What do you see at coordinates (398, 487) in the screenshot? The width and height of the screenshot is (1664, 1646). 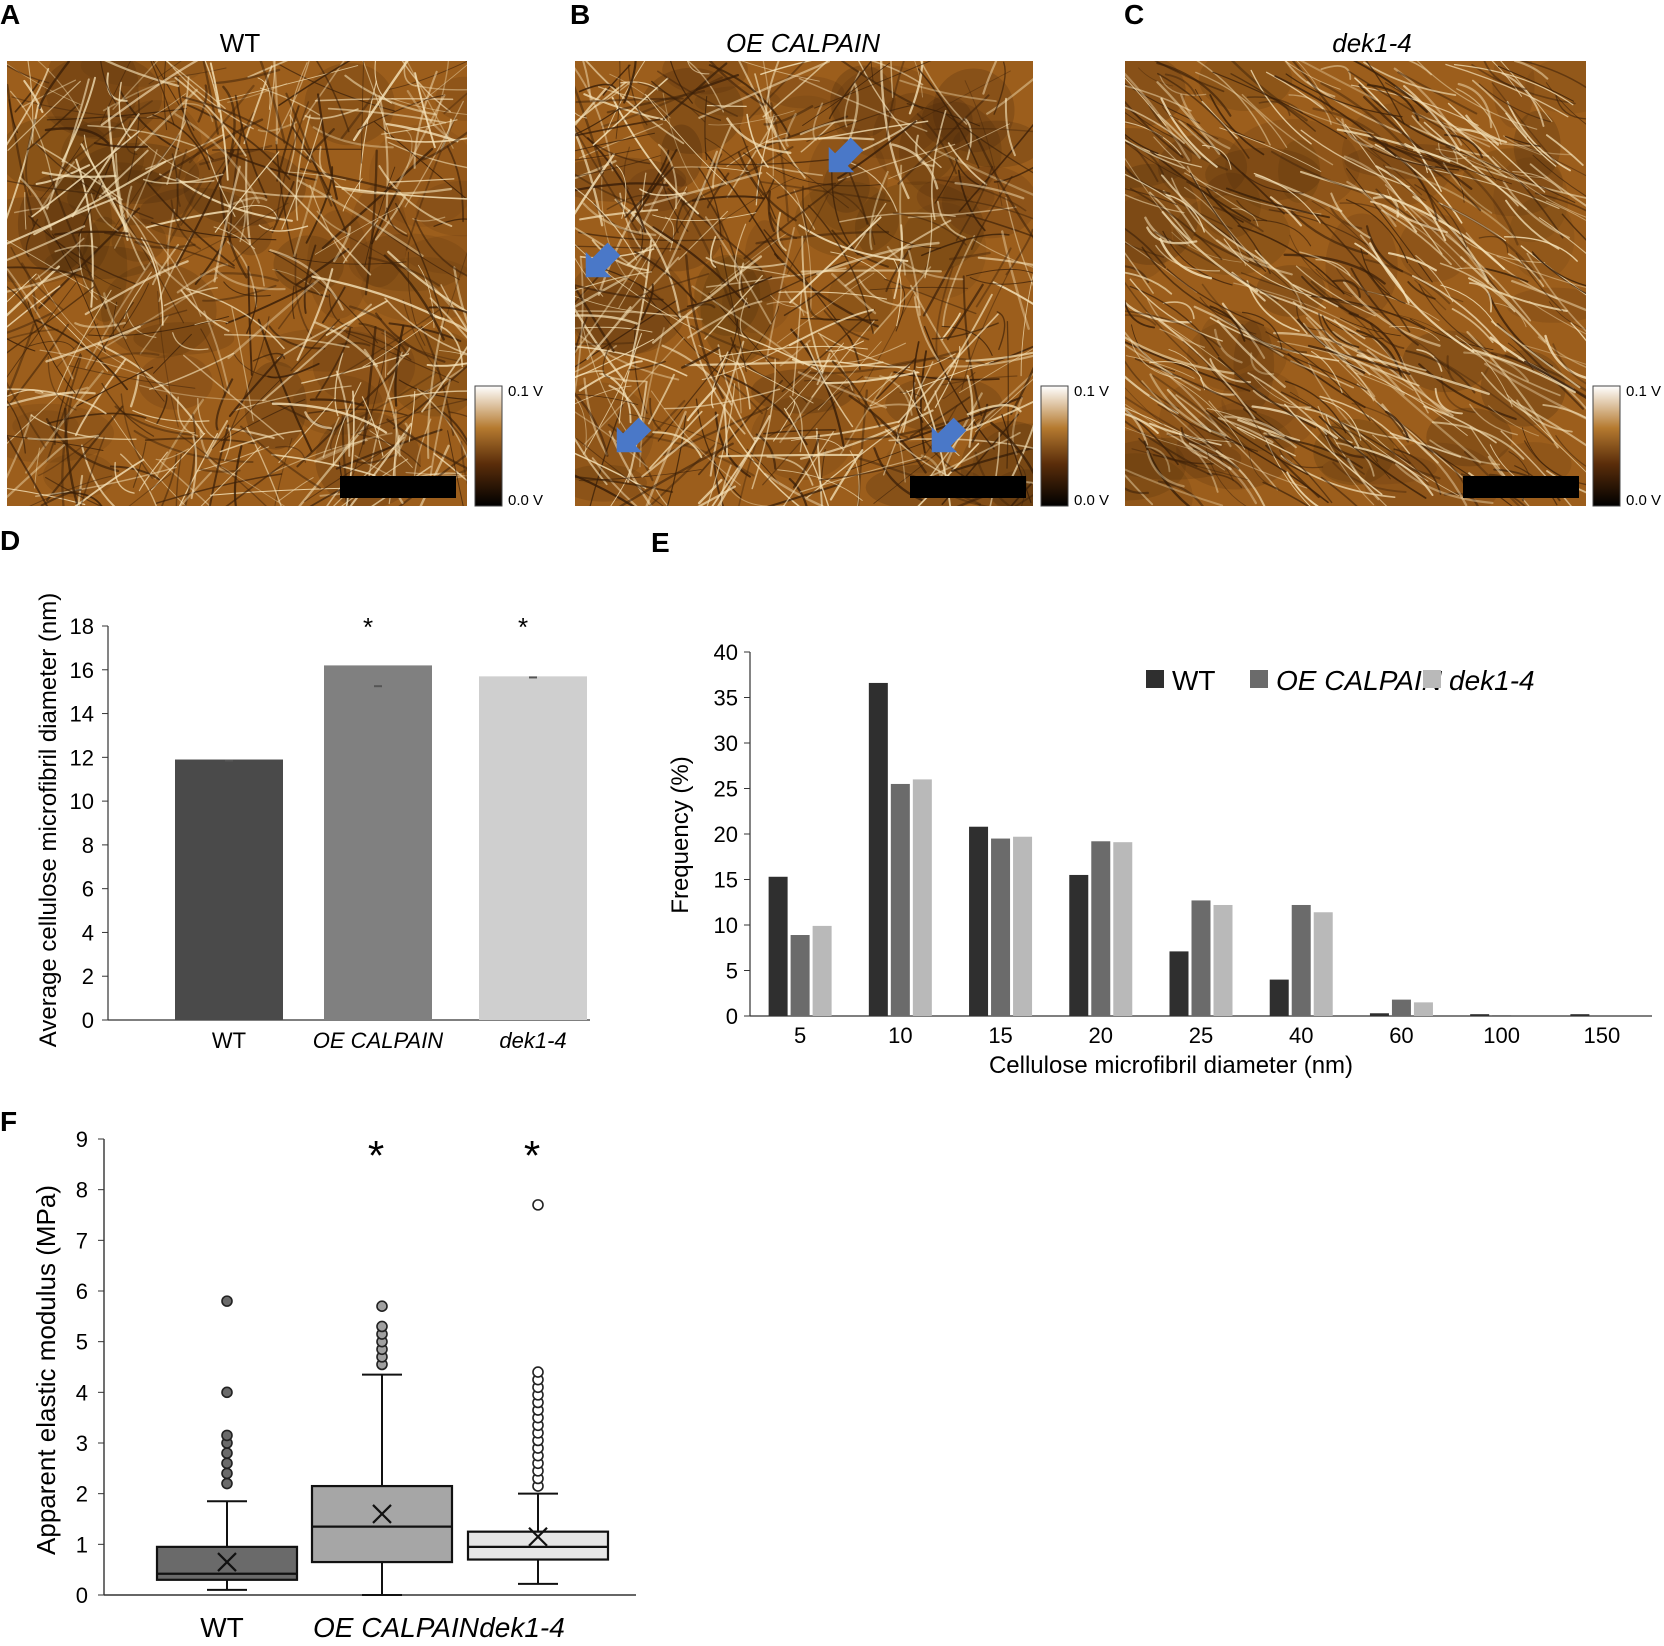 I see `scale-bar-a` at bounding box center [398, 487].